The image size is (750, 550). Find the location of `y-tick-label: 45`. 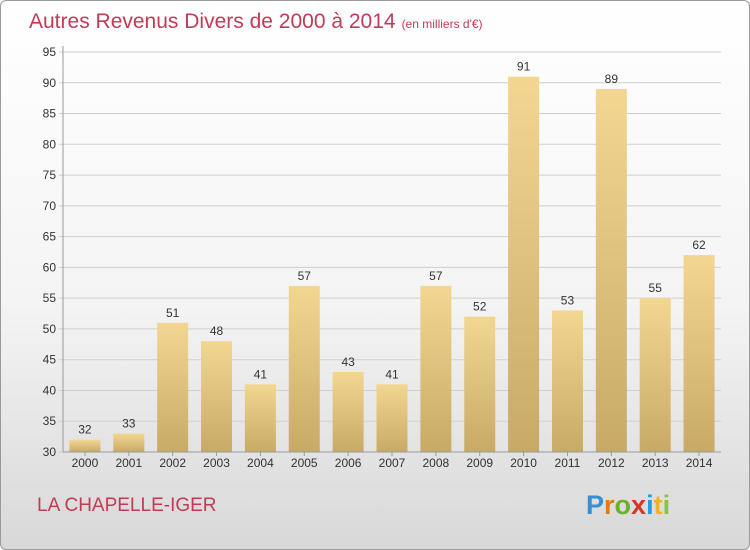

y-tick-label: 45 is located at coordinates (50, 360).